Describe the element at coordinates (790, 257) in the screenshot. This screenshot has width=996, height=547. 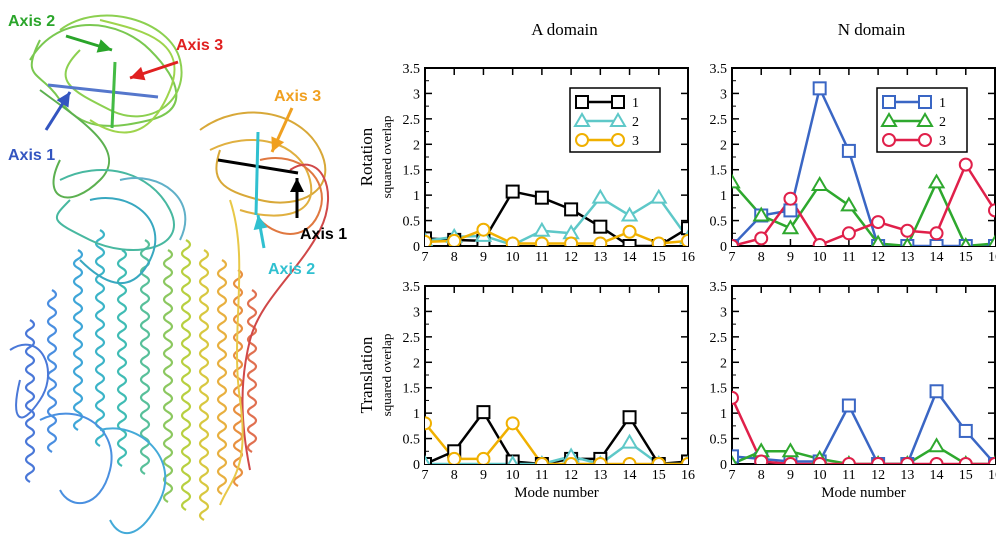
I see `x-tick-label: 9` at that location.